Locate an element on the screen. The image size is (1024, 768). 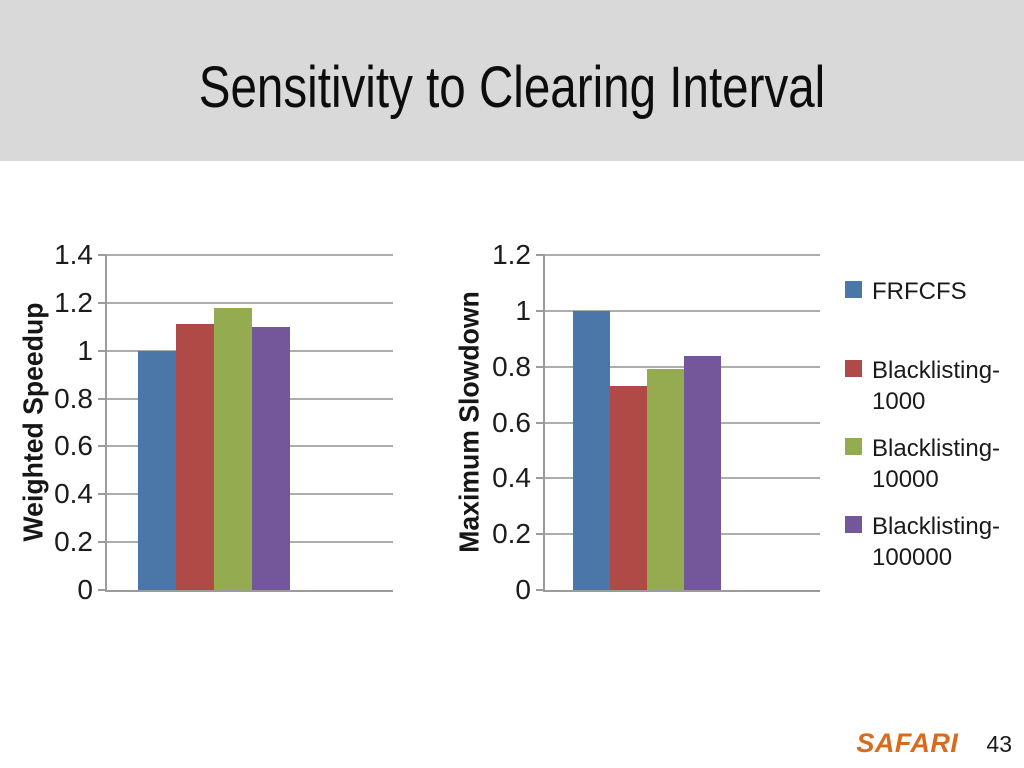
legend-label: Blacklisting-1000 is located at coordinates (936, 386).